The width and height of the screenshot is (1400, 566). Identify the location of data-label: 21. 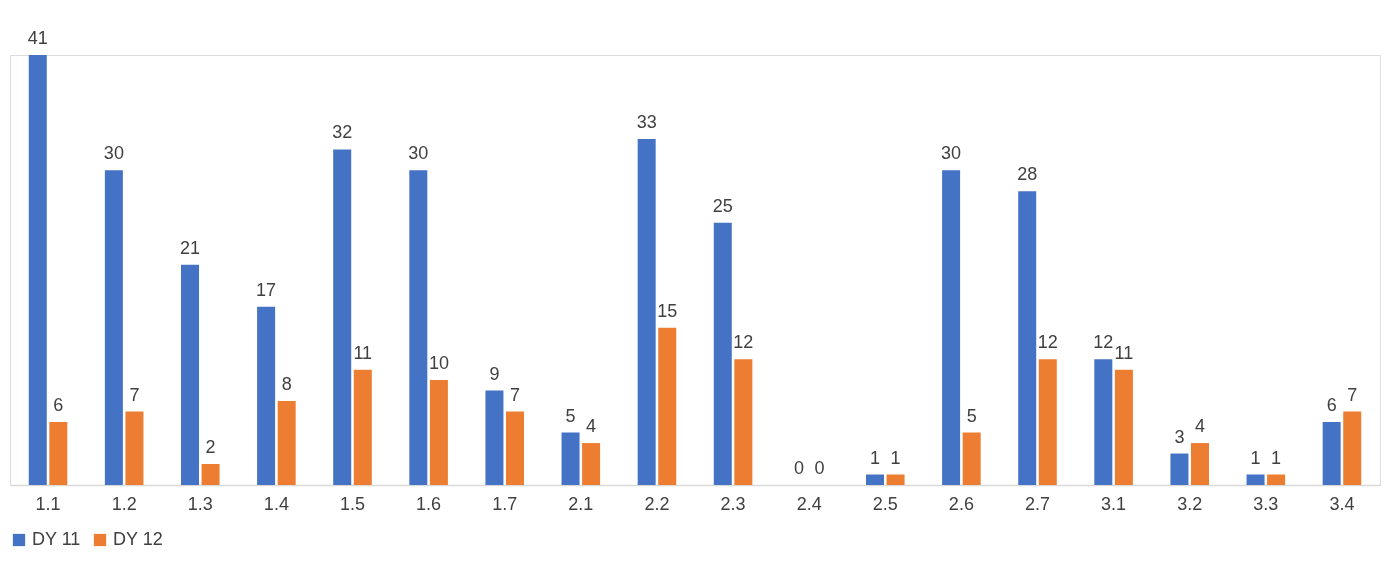
(190, 247).